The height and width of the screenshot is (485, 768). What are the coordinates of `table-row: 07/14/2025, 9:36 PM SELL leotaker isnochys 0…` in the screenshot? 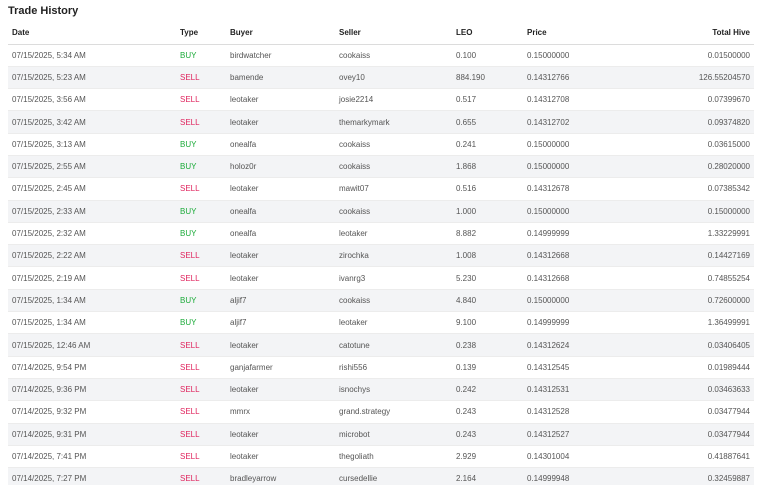 It's located at (381, 390).